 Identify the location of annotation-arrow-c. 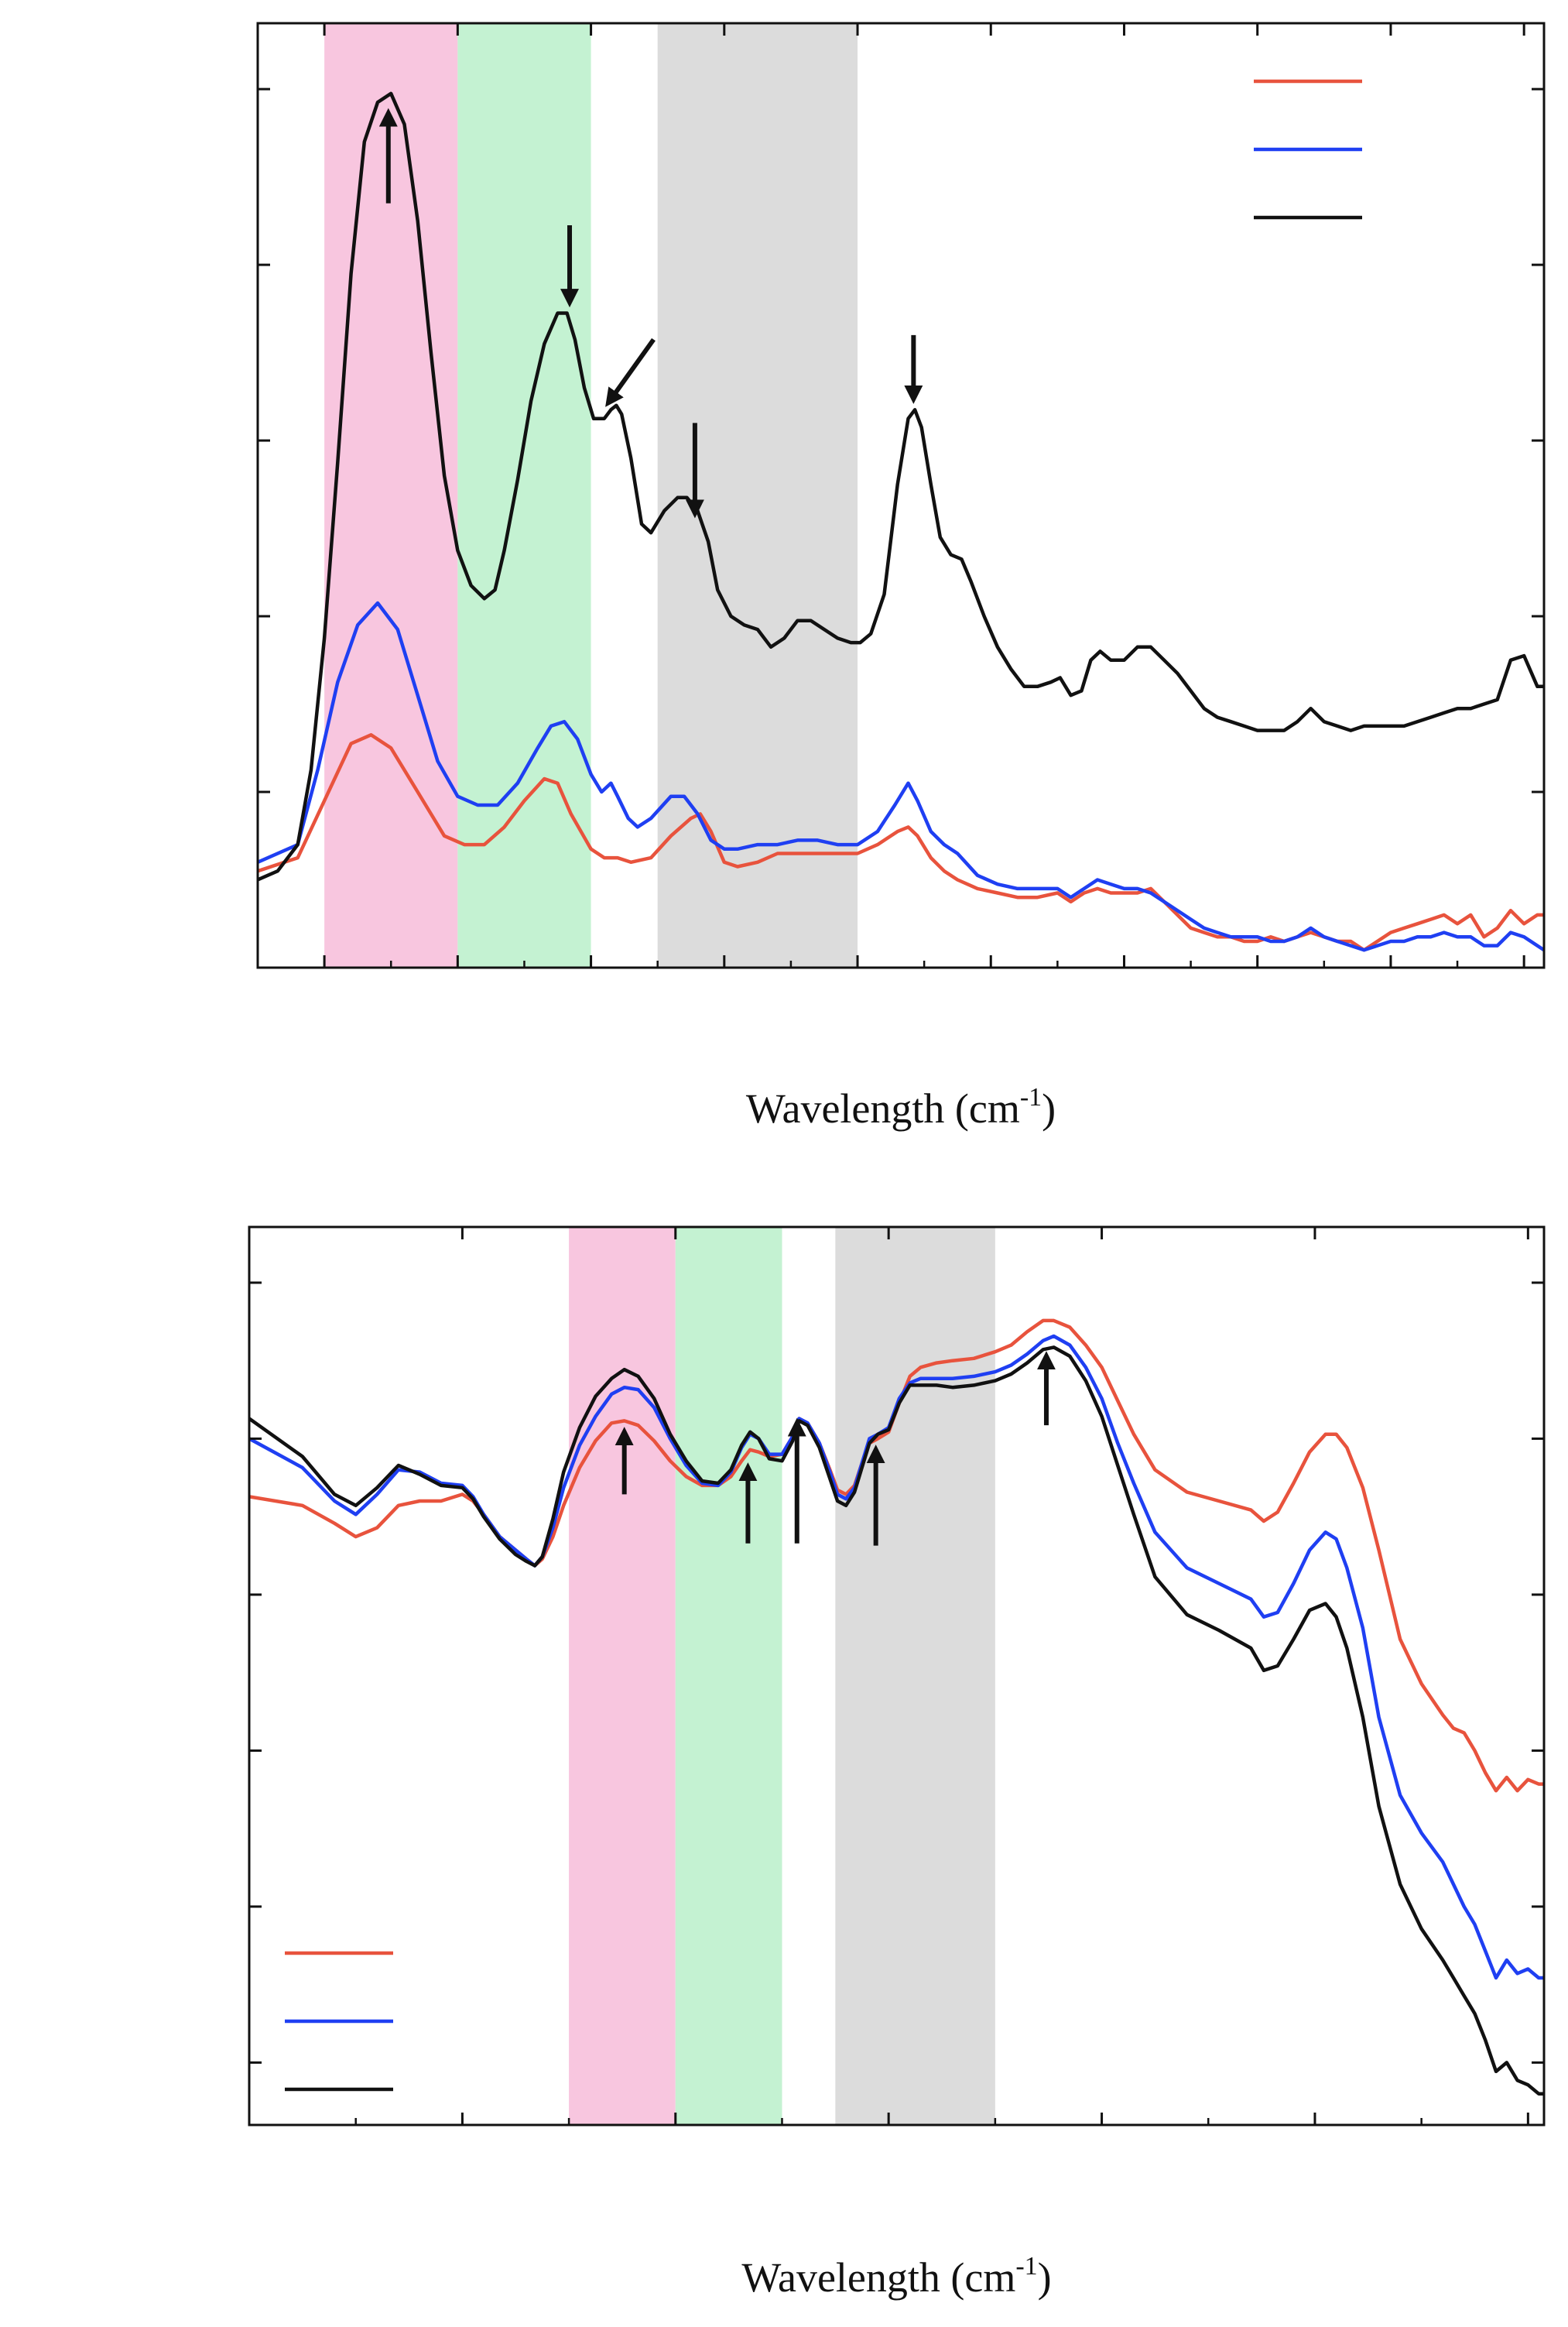
(630, 372).